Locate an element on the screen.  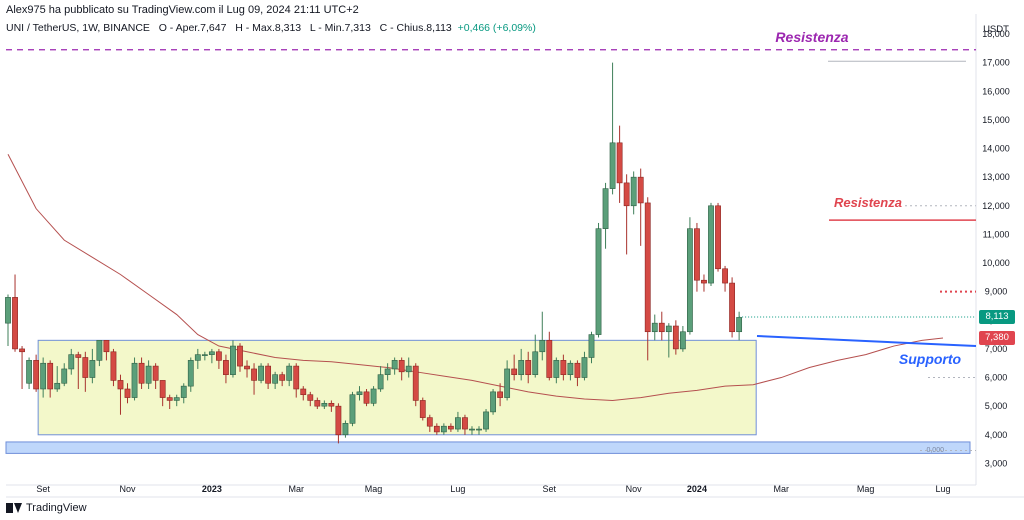
close-value: C - Chius.8,113 is located at coordinates (415, 28).